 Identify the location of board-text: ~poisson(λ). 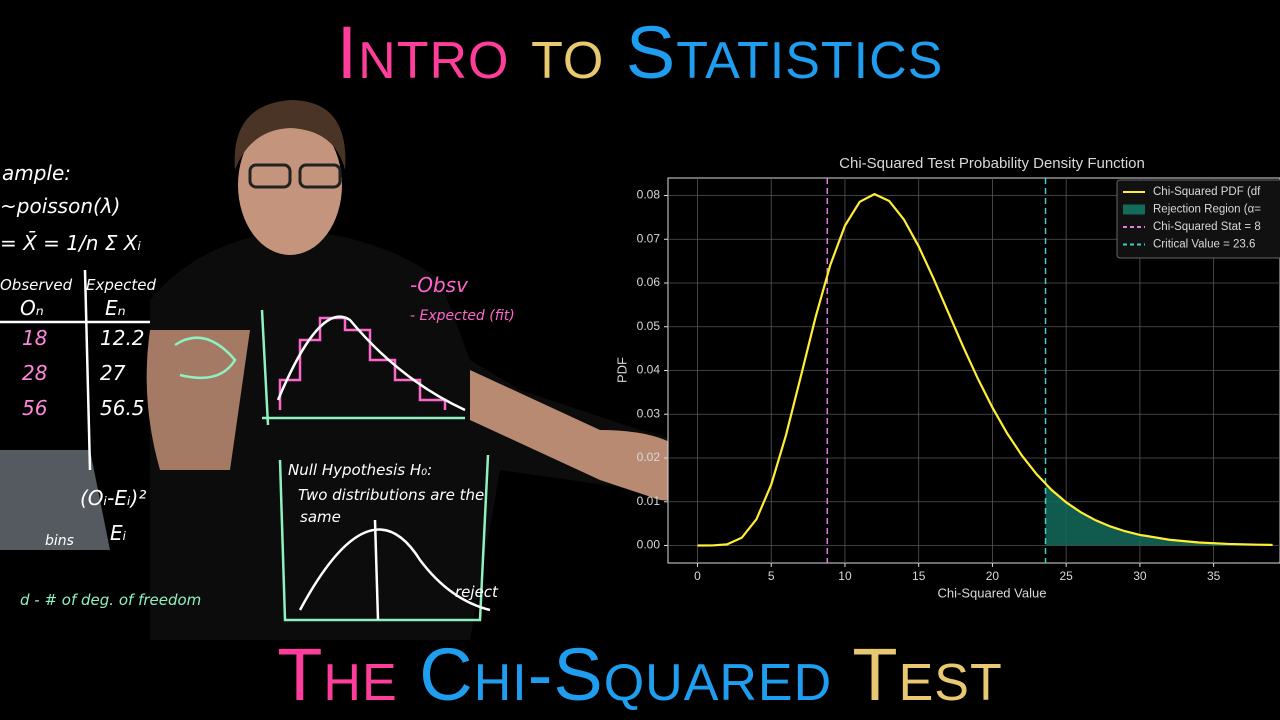
(60, 206).